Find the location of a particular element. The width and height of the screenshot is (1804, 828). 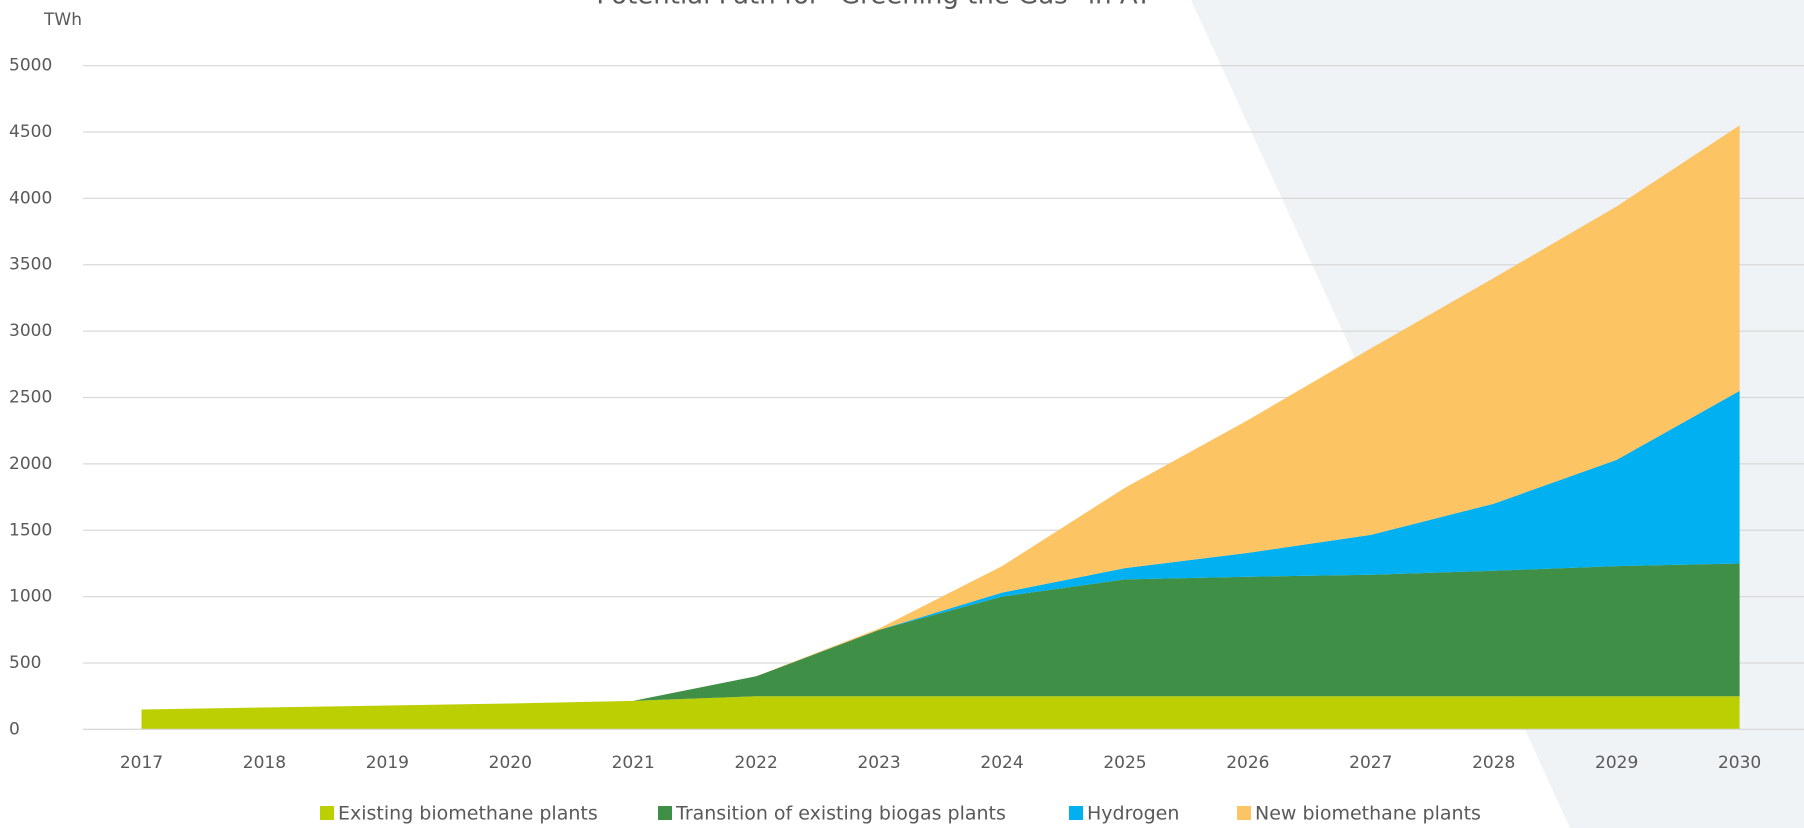

y-tick-label: 0 is located at coordinates (14, 729).